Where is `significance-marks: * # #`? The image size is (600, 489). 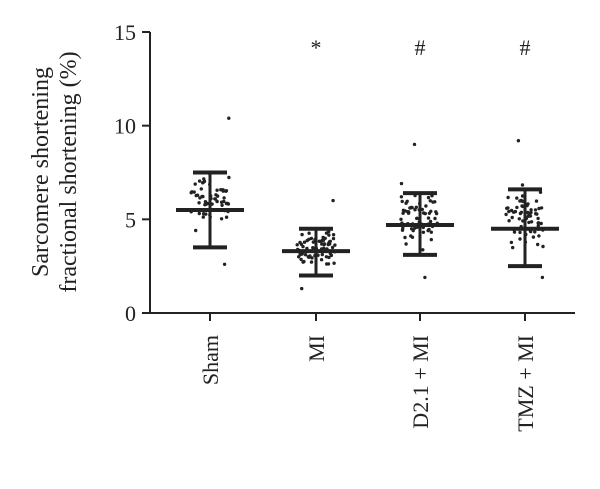 significance-marks: * # # is located at coordinates (421, 47).